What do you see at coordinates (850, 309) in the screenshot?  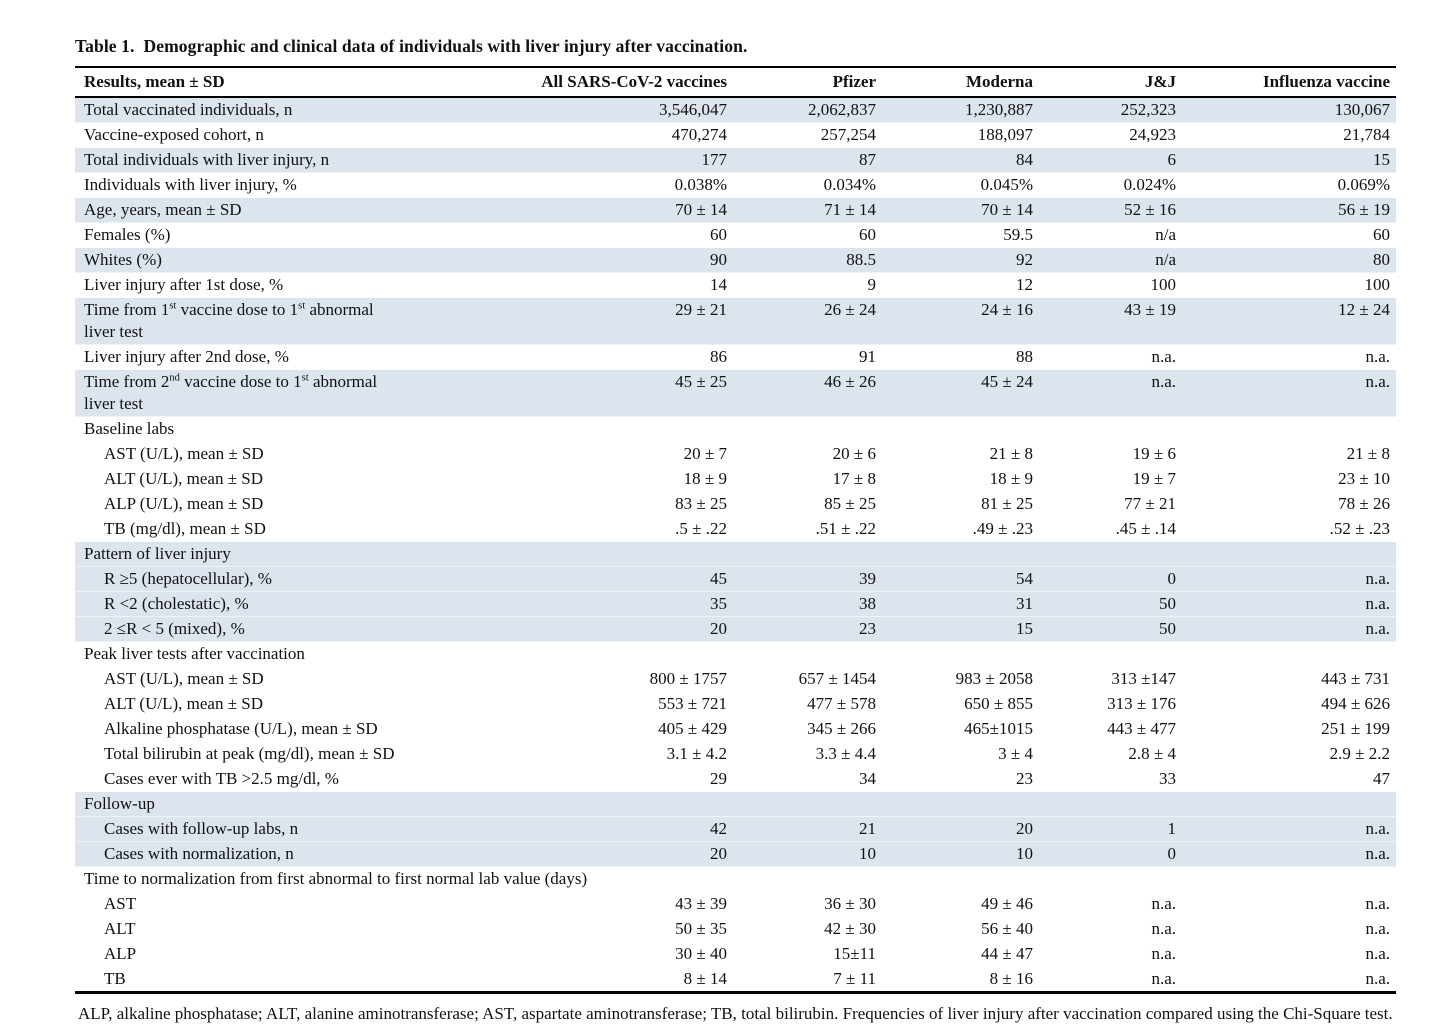 I see `cell-value: 26 ± 24` at bounding box center [850, 309].